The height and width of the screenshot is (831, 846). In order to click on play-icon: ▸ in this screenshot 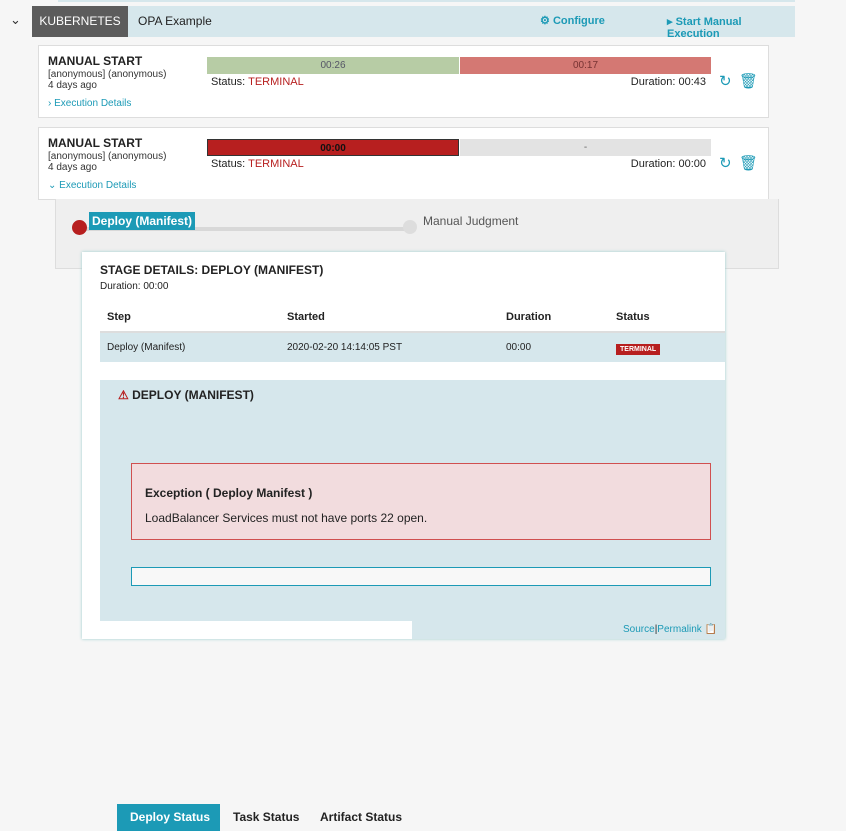, I will do `click(670, 22)`.